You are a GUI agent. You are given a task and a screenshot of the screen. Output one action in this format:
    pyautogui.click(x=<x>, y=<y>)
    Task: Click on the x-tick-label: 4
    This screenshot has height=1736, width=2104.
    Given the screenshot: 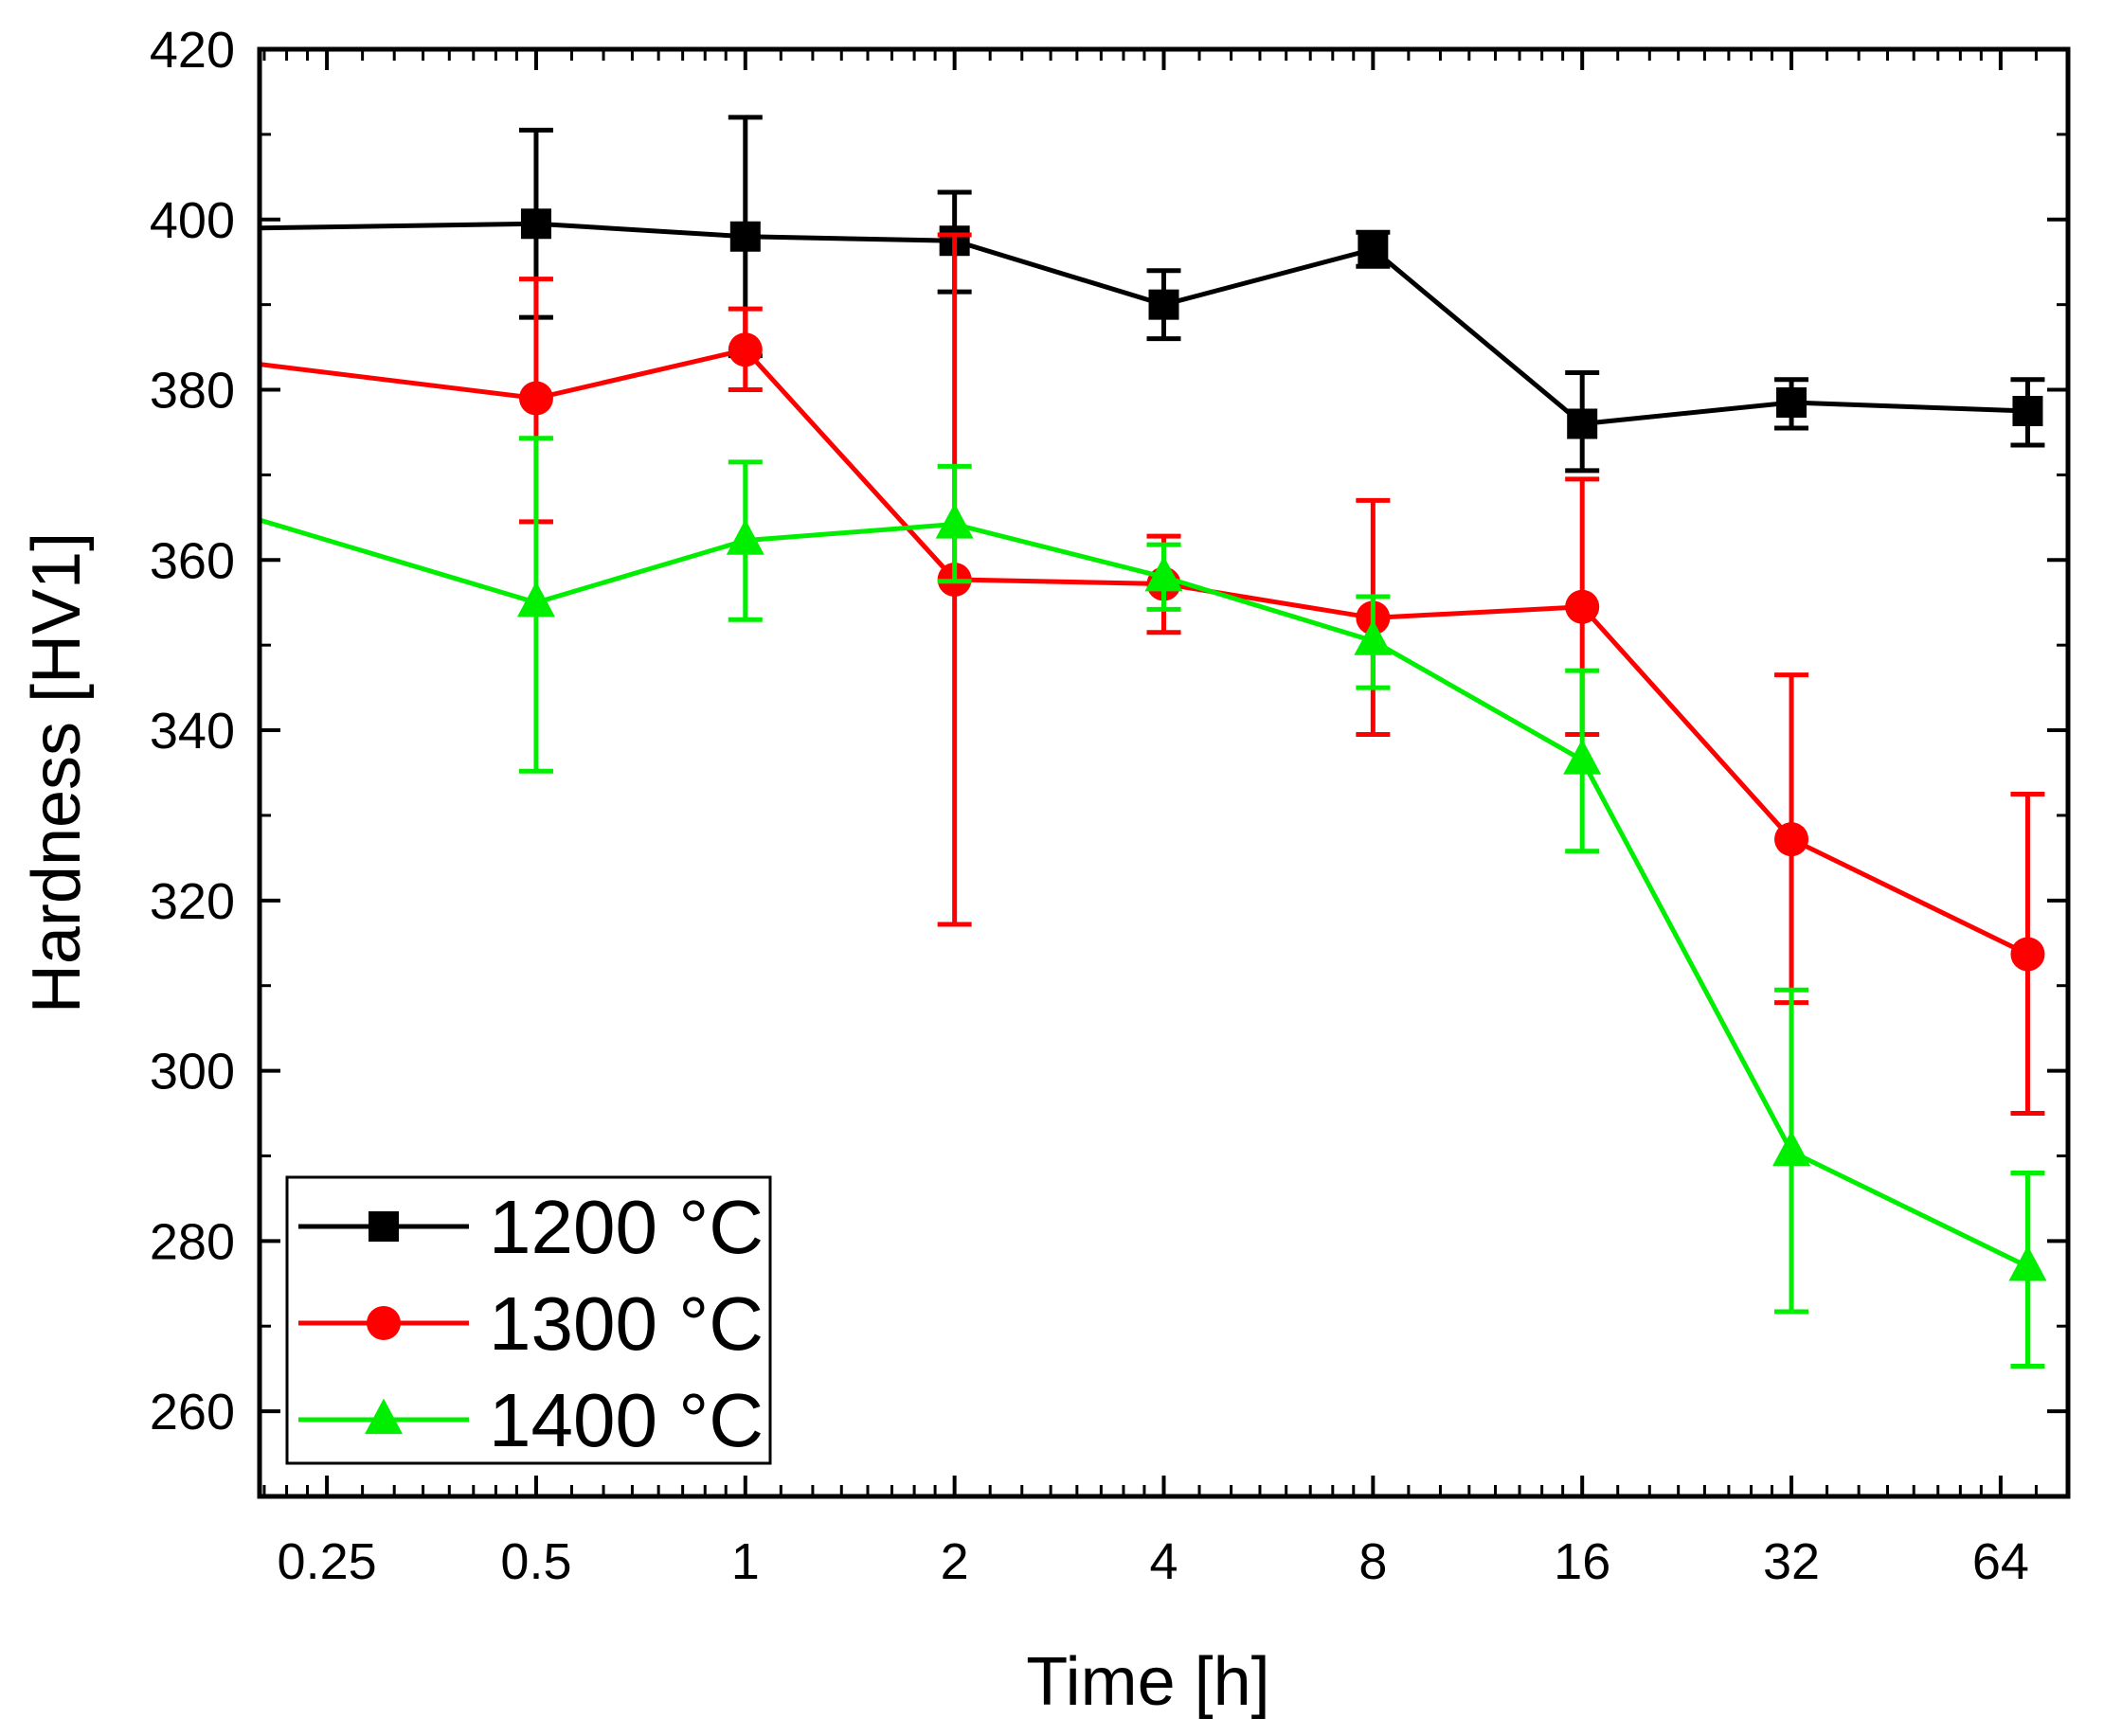 What is the action you would take?
    pyautogui.click(x=1163, y=1561)
    